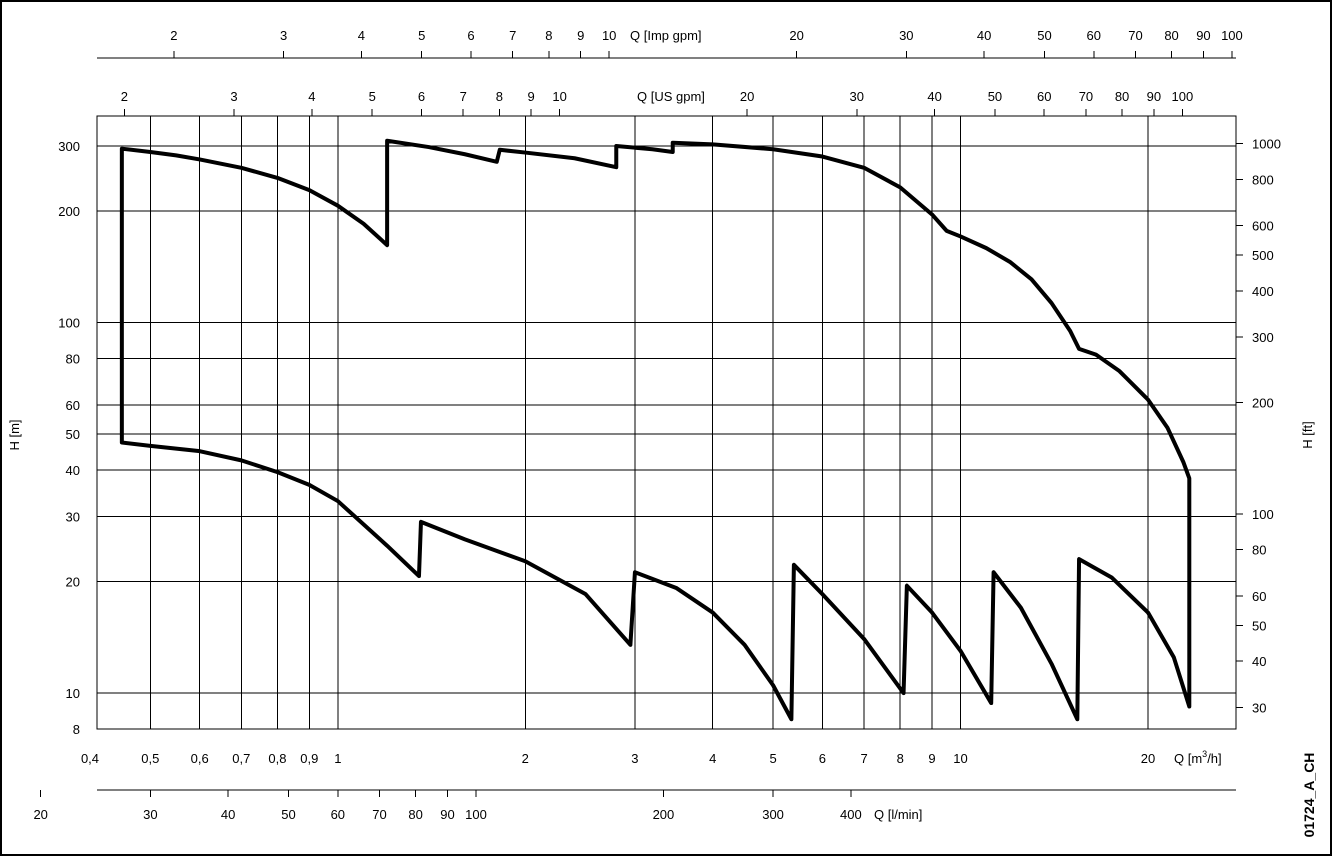  What do you see at coordinates (773, 814) in the screenshot?
I see `x-tick-label-l-min-300: 300` at bounding box center [773, 814].